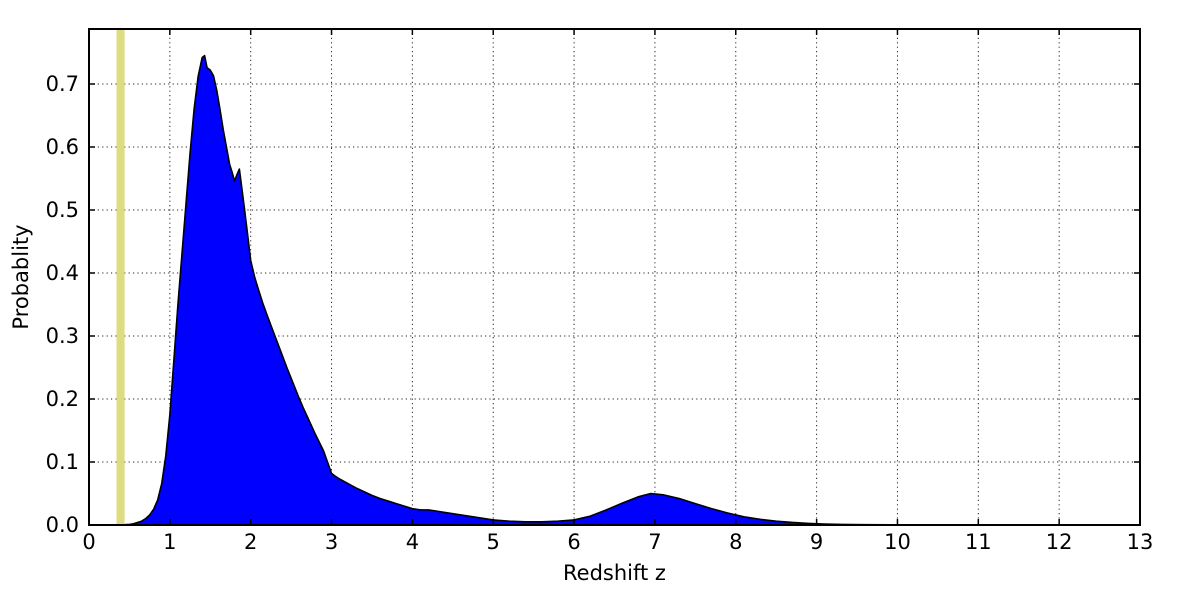 This screenshot has width=1200, height=600. Describe the element at coordinates (1059, 542) in the screenshot. I see `x-tick-label: 12` at that location.